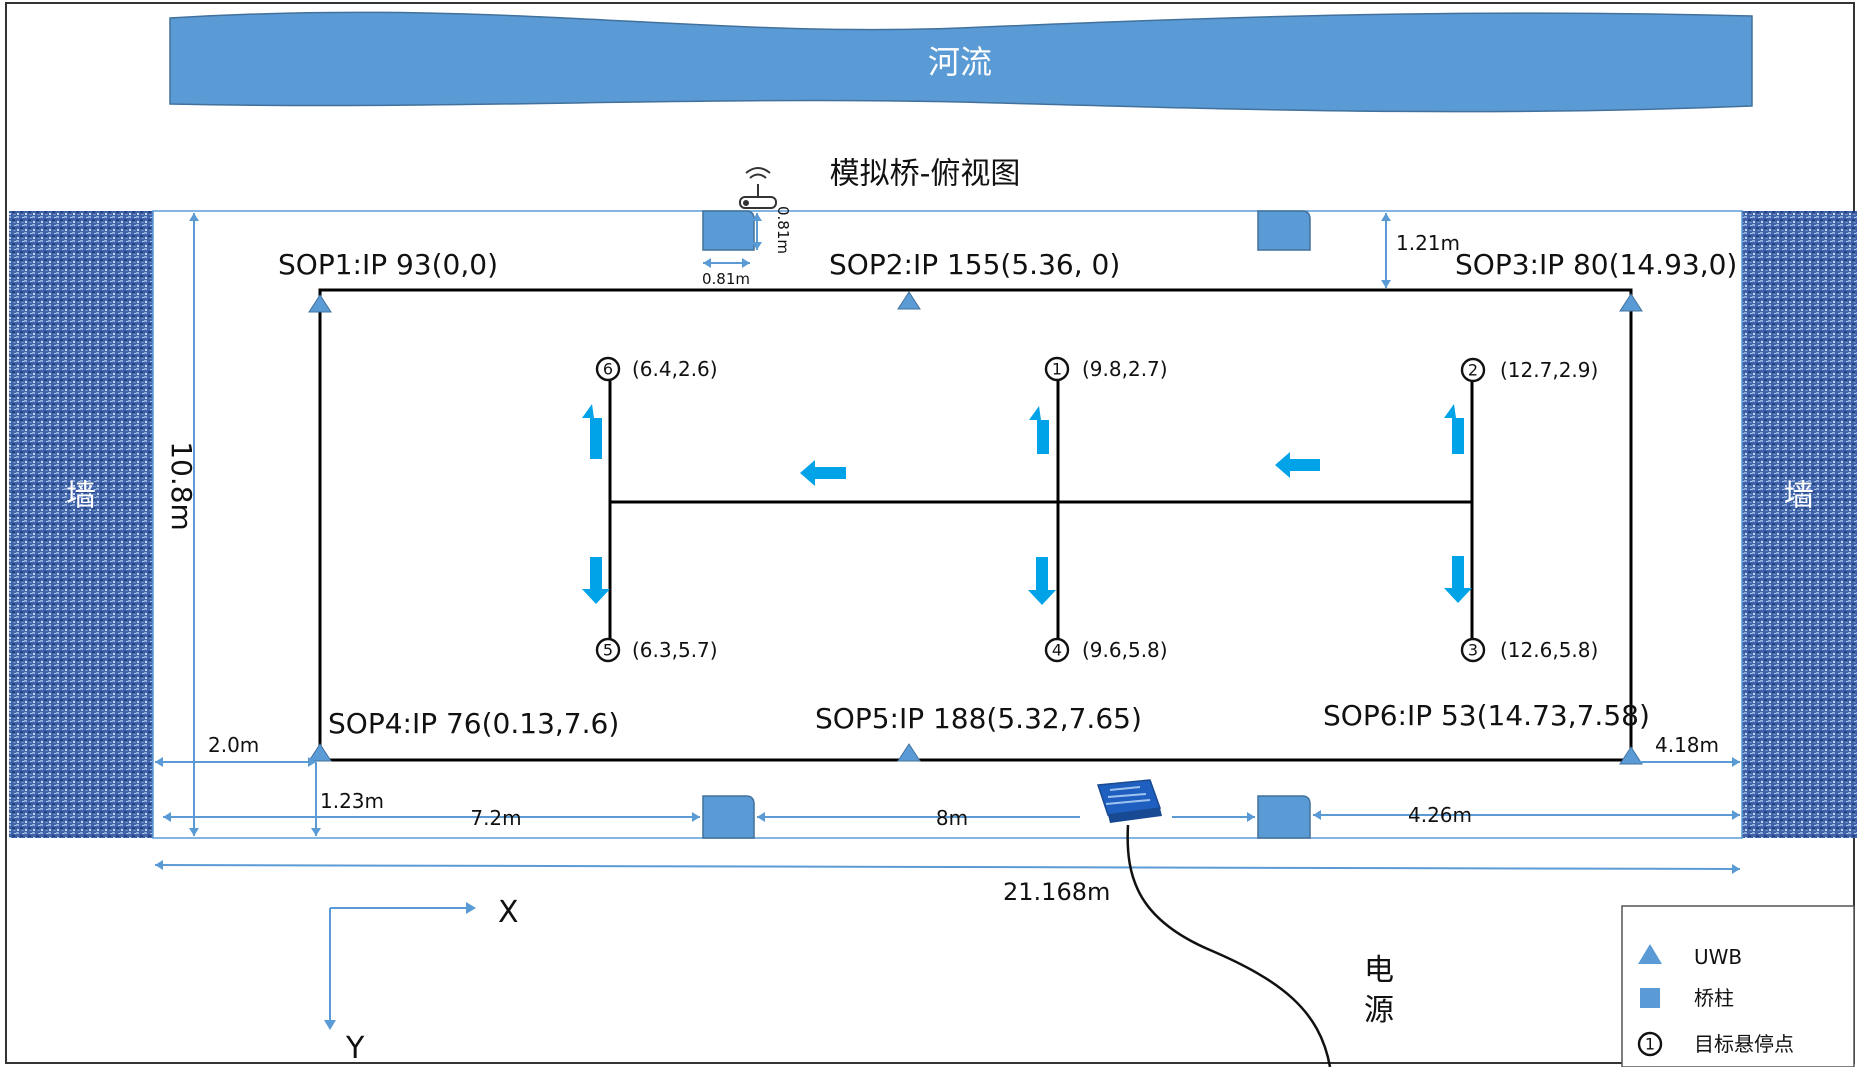 Image resolution: width=1858 pixels, height=1067 pixels. I want to click on y-axis-label: Y, so click(355, 1048).